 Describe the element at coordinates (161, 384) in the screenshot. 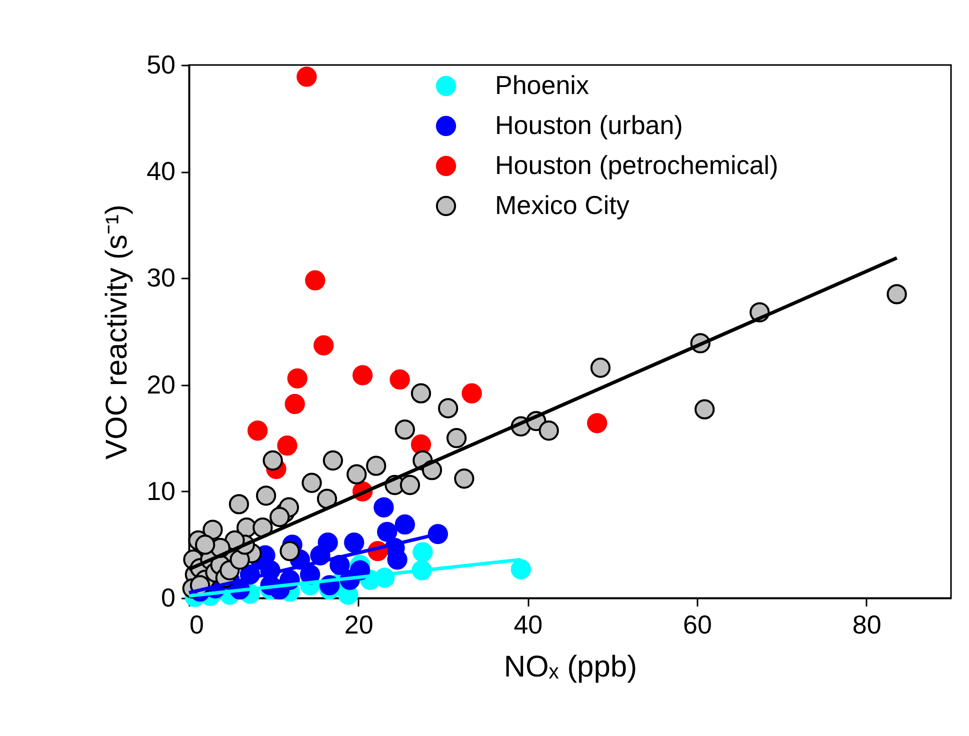

I see `y-tick-label: 20` at that location.